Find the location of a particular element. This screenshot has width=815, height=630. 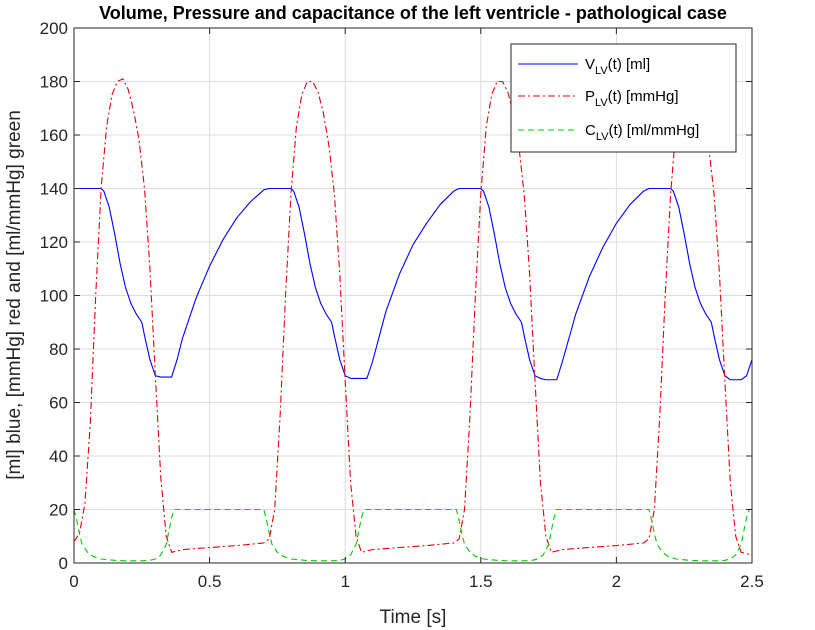

legend-label-capacitance: CLV(t) [ml/mmHg] is located at coordinates (642, 132).